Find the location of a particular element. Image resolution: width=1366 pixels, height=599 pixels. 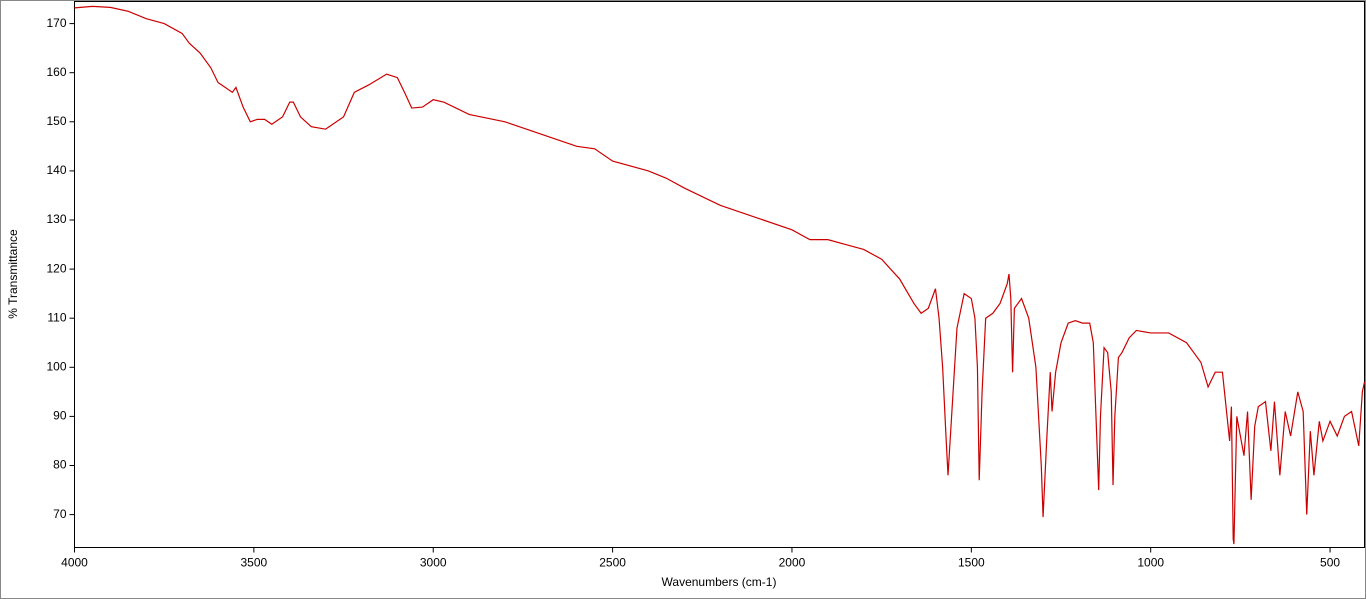

x-tick-label: 3000 is located at coordinates (433, 563).